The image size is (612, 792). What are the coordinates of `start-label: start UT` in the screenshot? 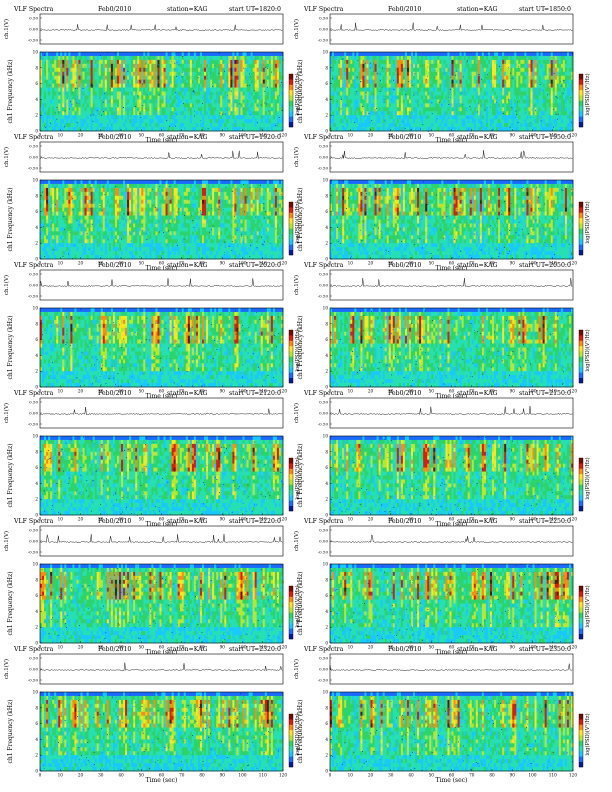 It's located at (532, 9).